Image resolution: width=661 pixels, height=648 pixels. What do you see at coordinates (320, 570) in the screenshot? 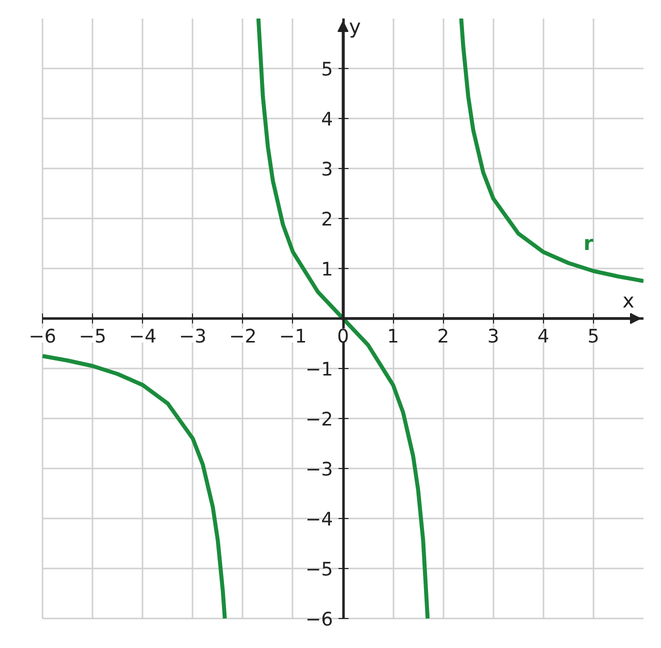
I see `y-tick-label: −5` at bounding box center [320, 570].